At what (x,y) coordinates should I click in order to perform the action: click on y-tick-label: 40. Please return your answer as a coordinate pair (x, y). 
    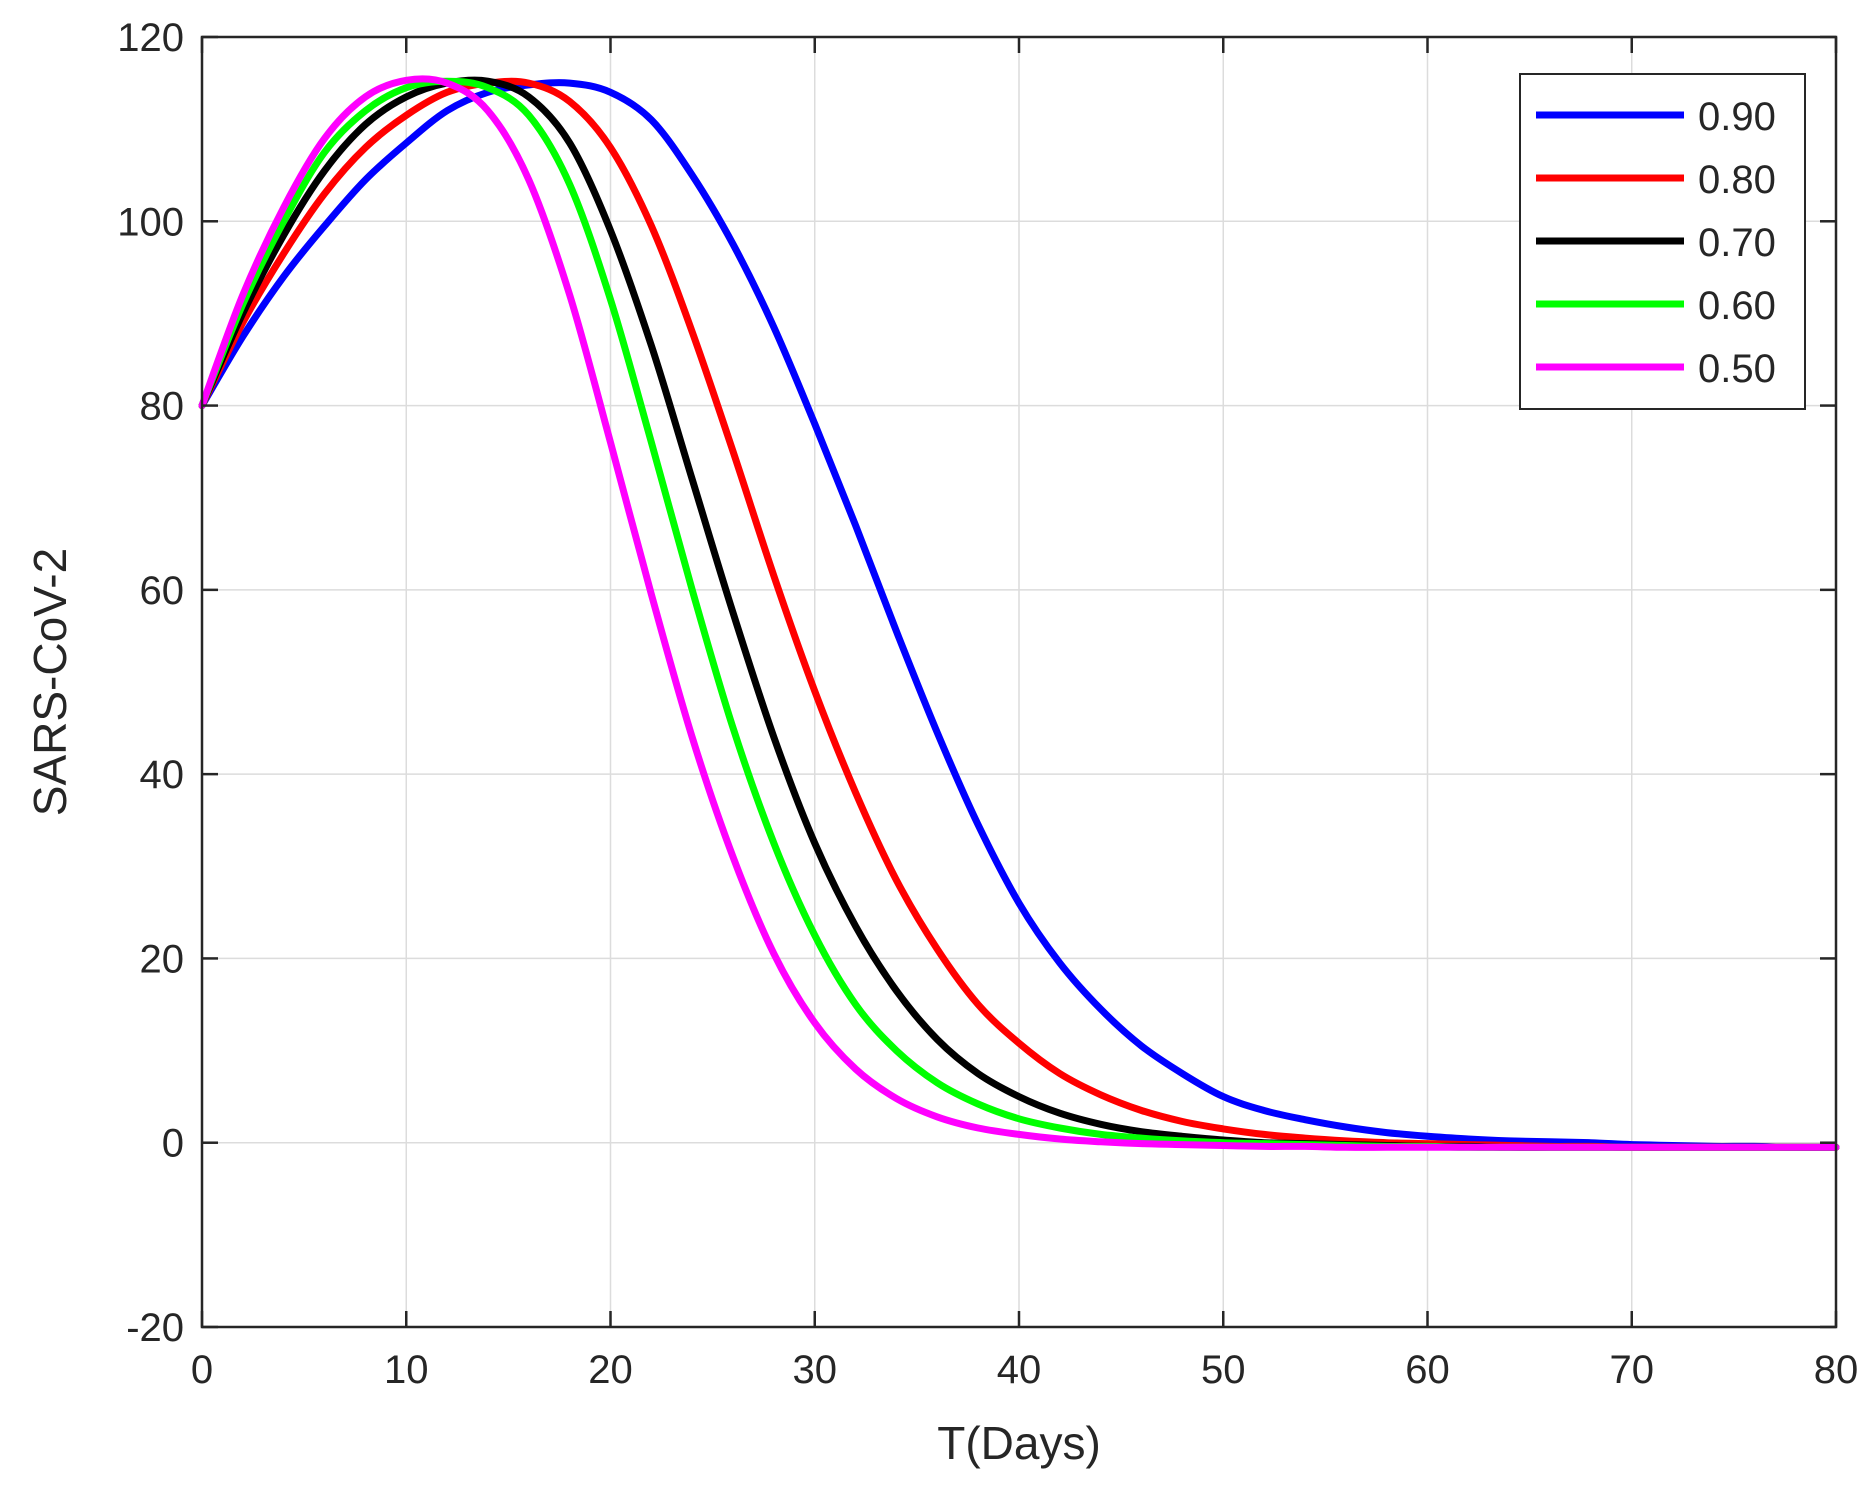
    Looking at the image, I should click on (162, 775).